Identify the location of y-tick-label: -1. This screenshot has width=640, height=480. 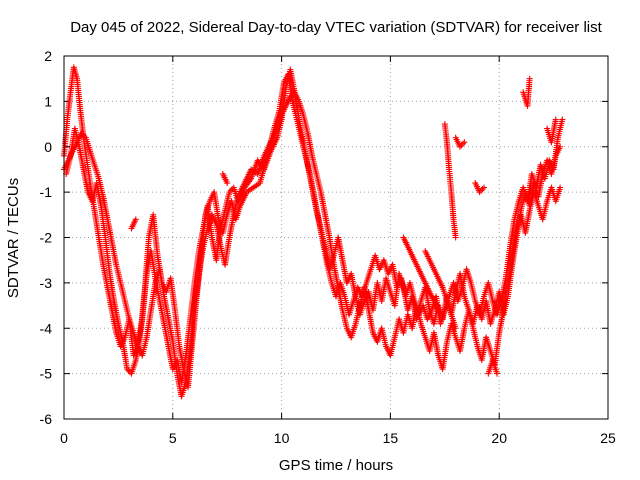
(46, 192).